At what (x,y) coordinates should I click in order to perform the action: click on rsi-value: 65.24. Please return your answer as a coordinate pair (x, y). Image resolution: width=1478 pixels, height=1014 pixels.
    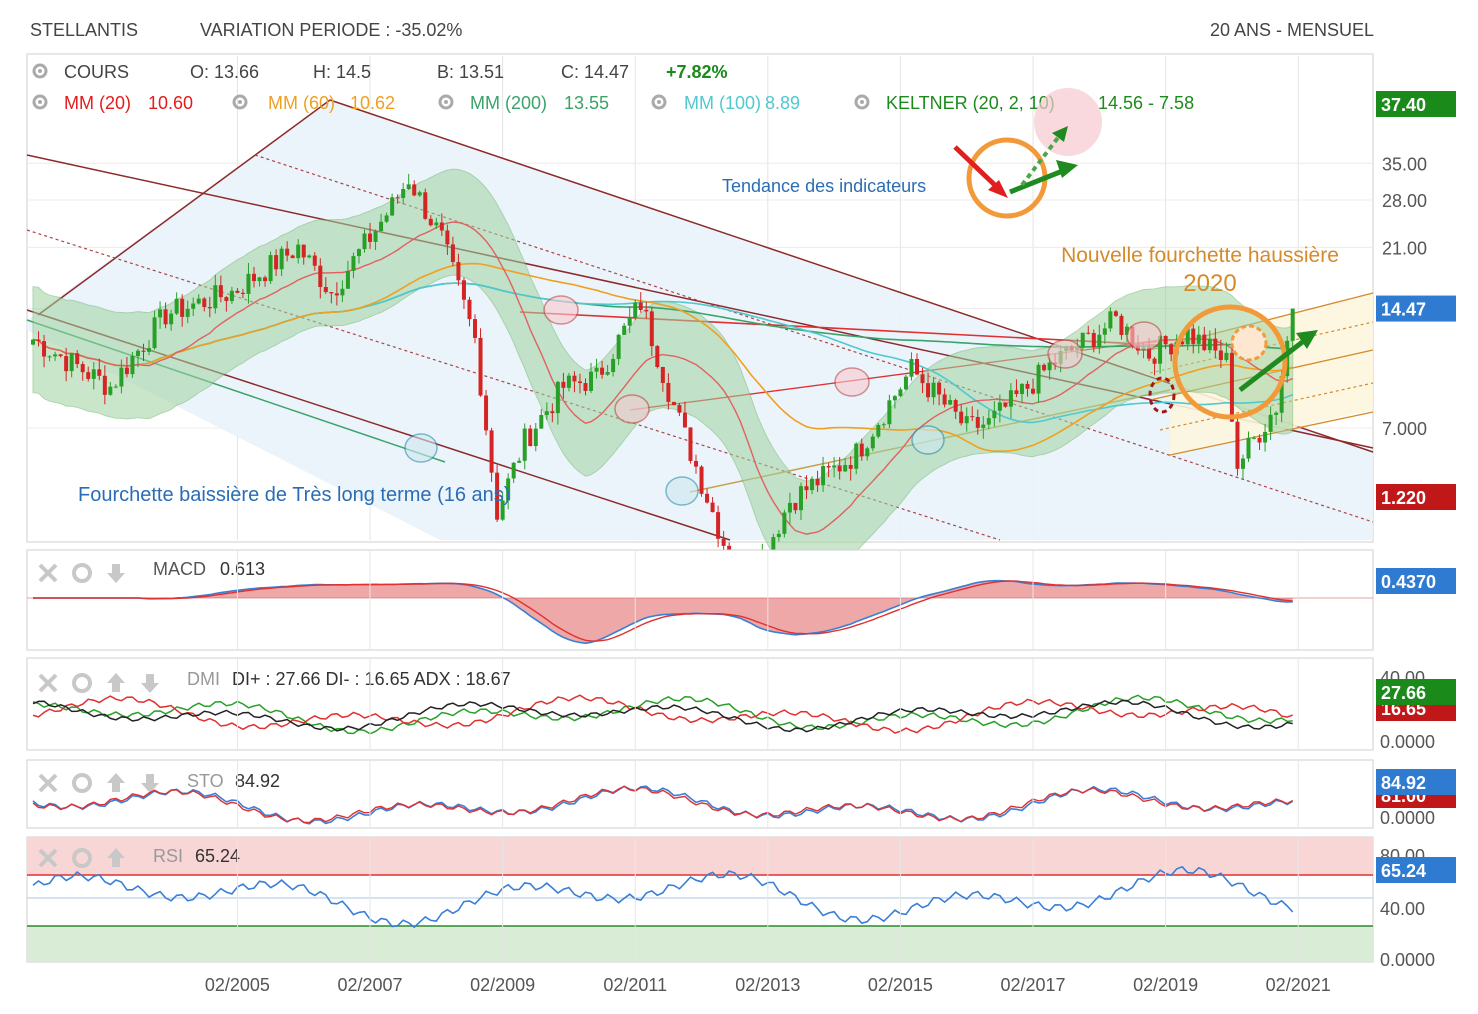
    Looking at the image, I should click on (217, 856).